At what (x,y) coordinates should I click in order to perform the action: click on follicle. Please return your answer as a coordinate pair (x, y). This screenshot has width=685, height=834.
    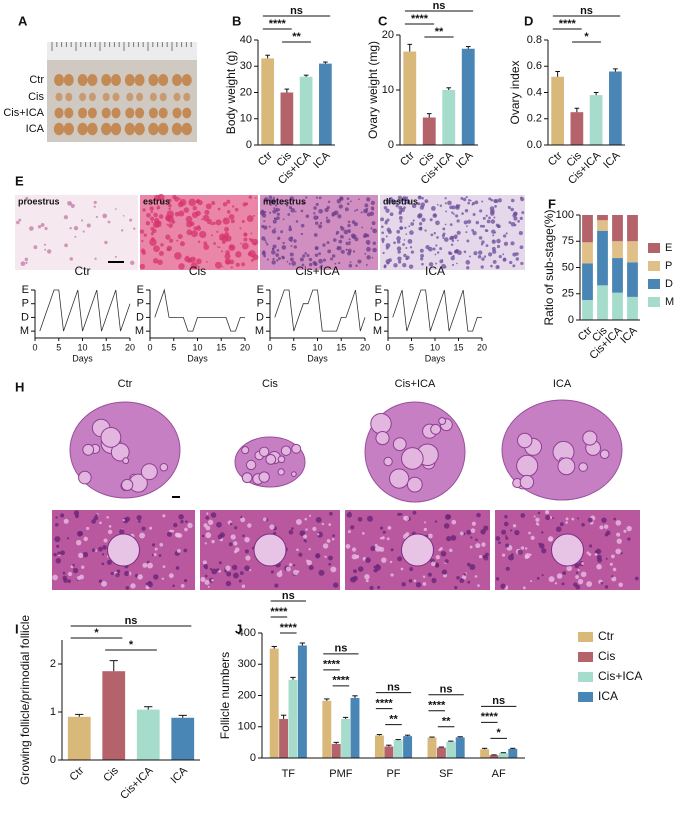
    Looking at the image, I should click on (583, 467).